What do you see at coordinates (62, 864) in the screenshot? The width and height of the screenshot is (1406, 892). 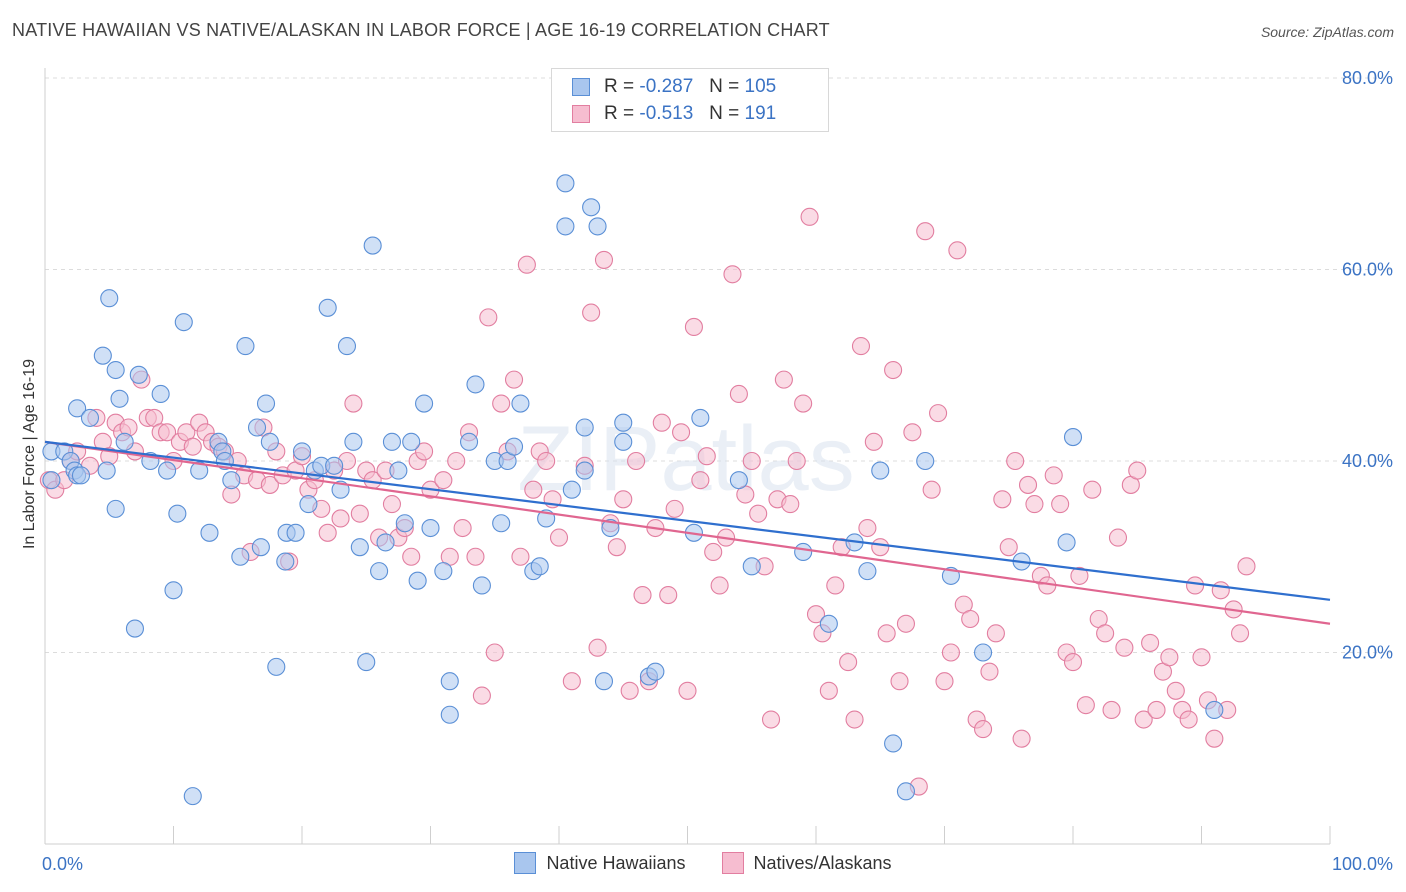 I see `x-tick-label-0: 0.0%` at bounding box center [62, 864].